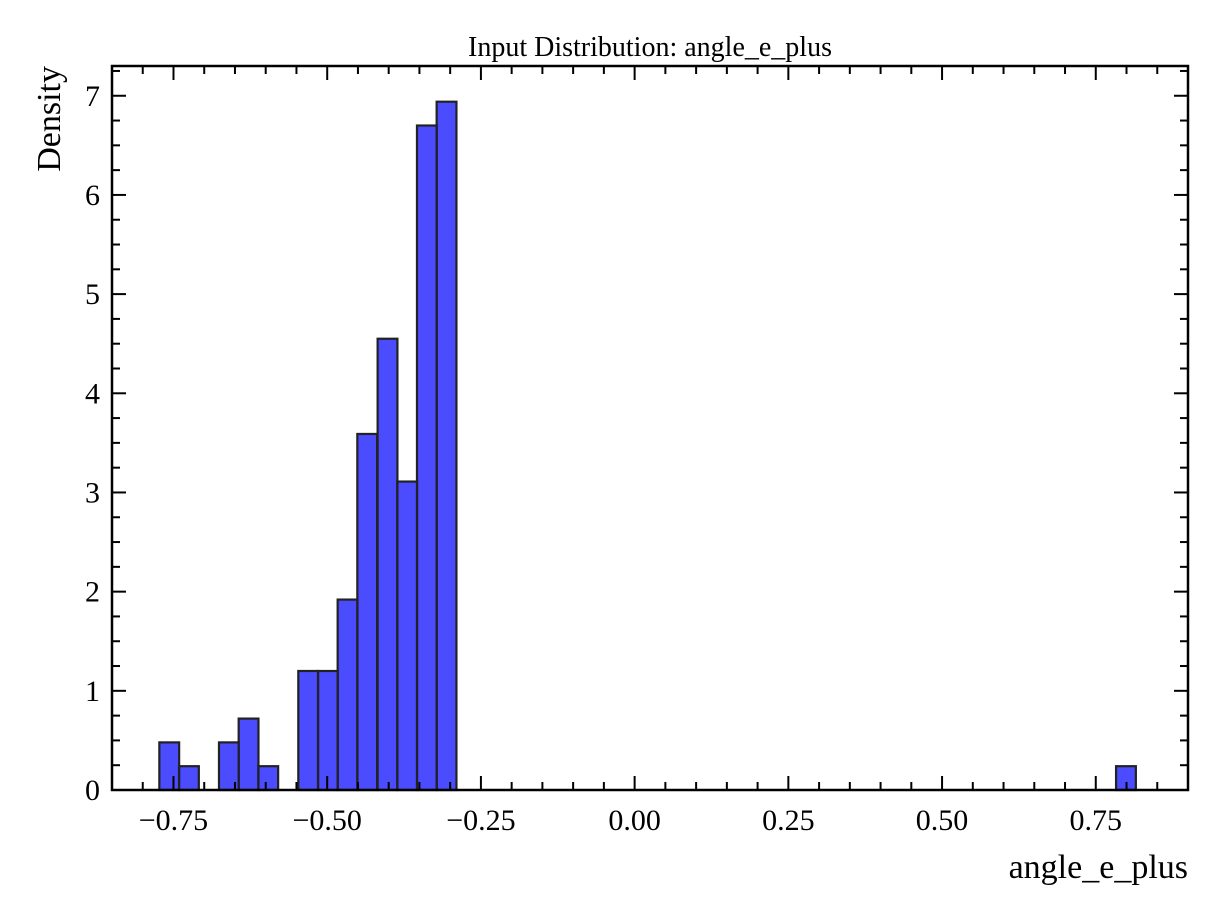  Describe the element at coordinates (326, 820) in the screenshot. I see `x-tick-label-1: −0.50` at that location.